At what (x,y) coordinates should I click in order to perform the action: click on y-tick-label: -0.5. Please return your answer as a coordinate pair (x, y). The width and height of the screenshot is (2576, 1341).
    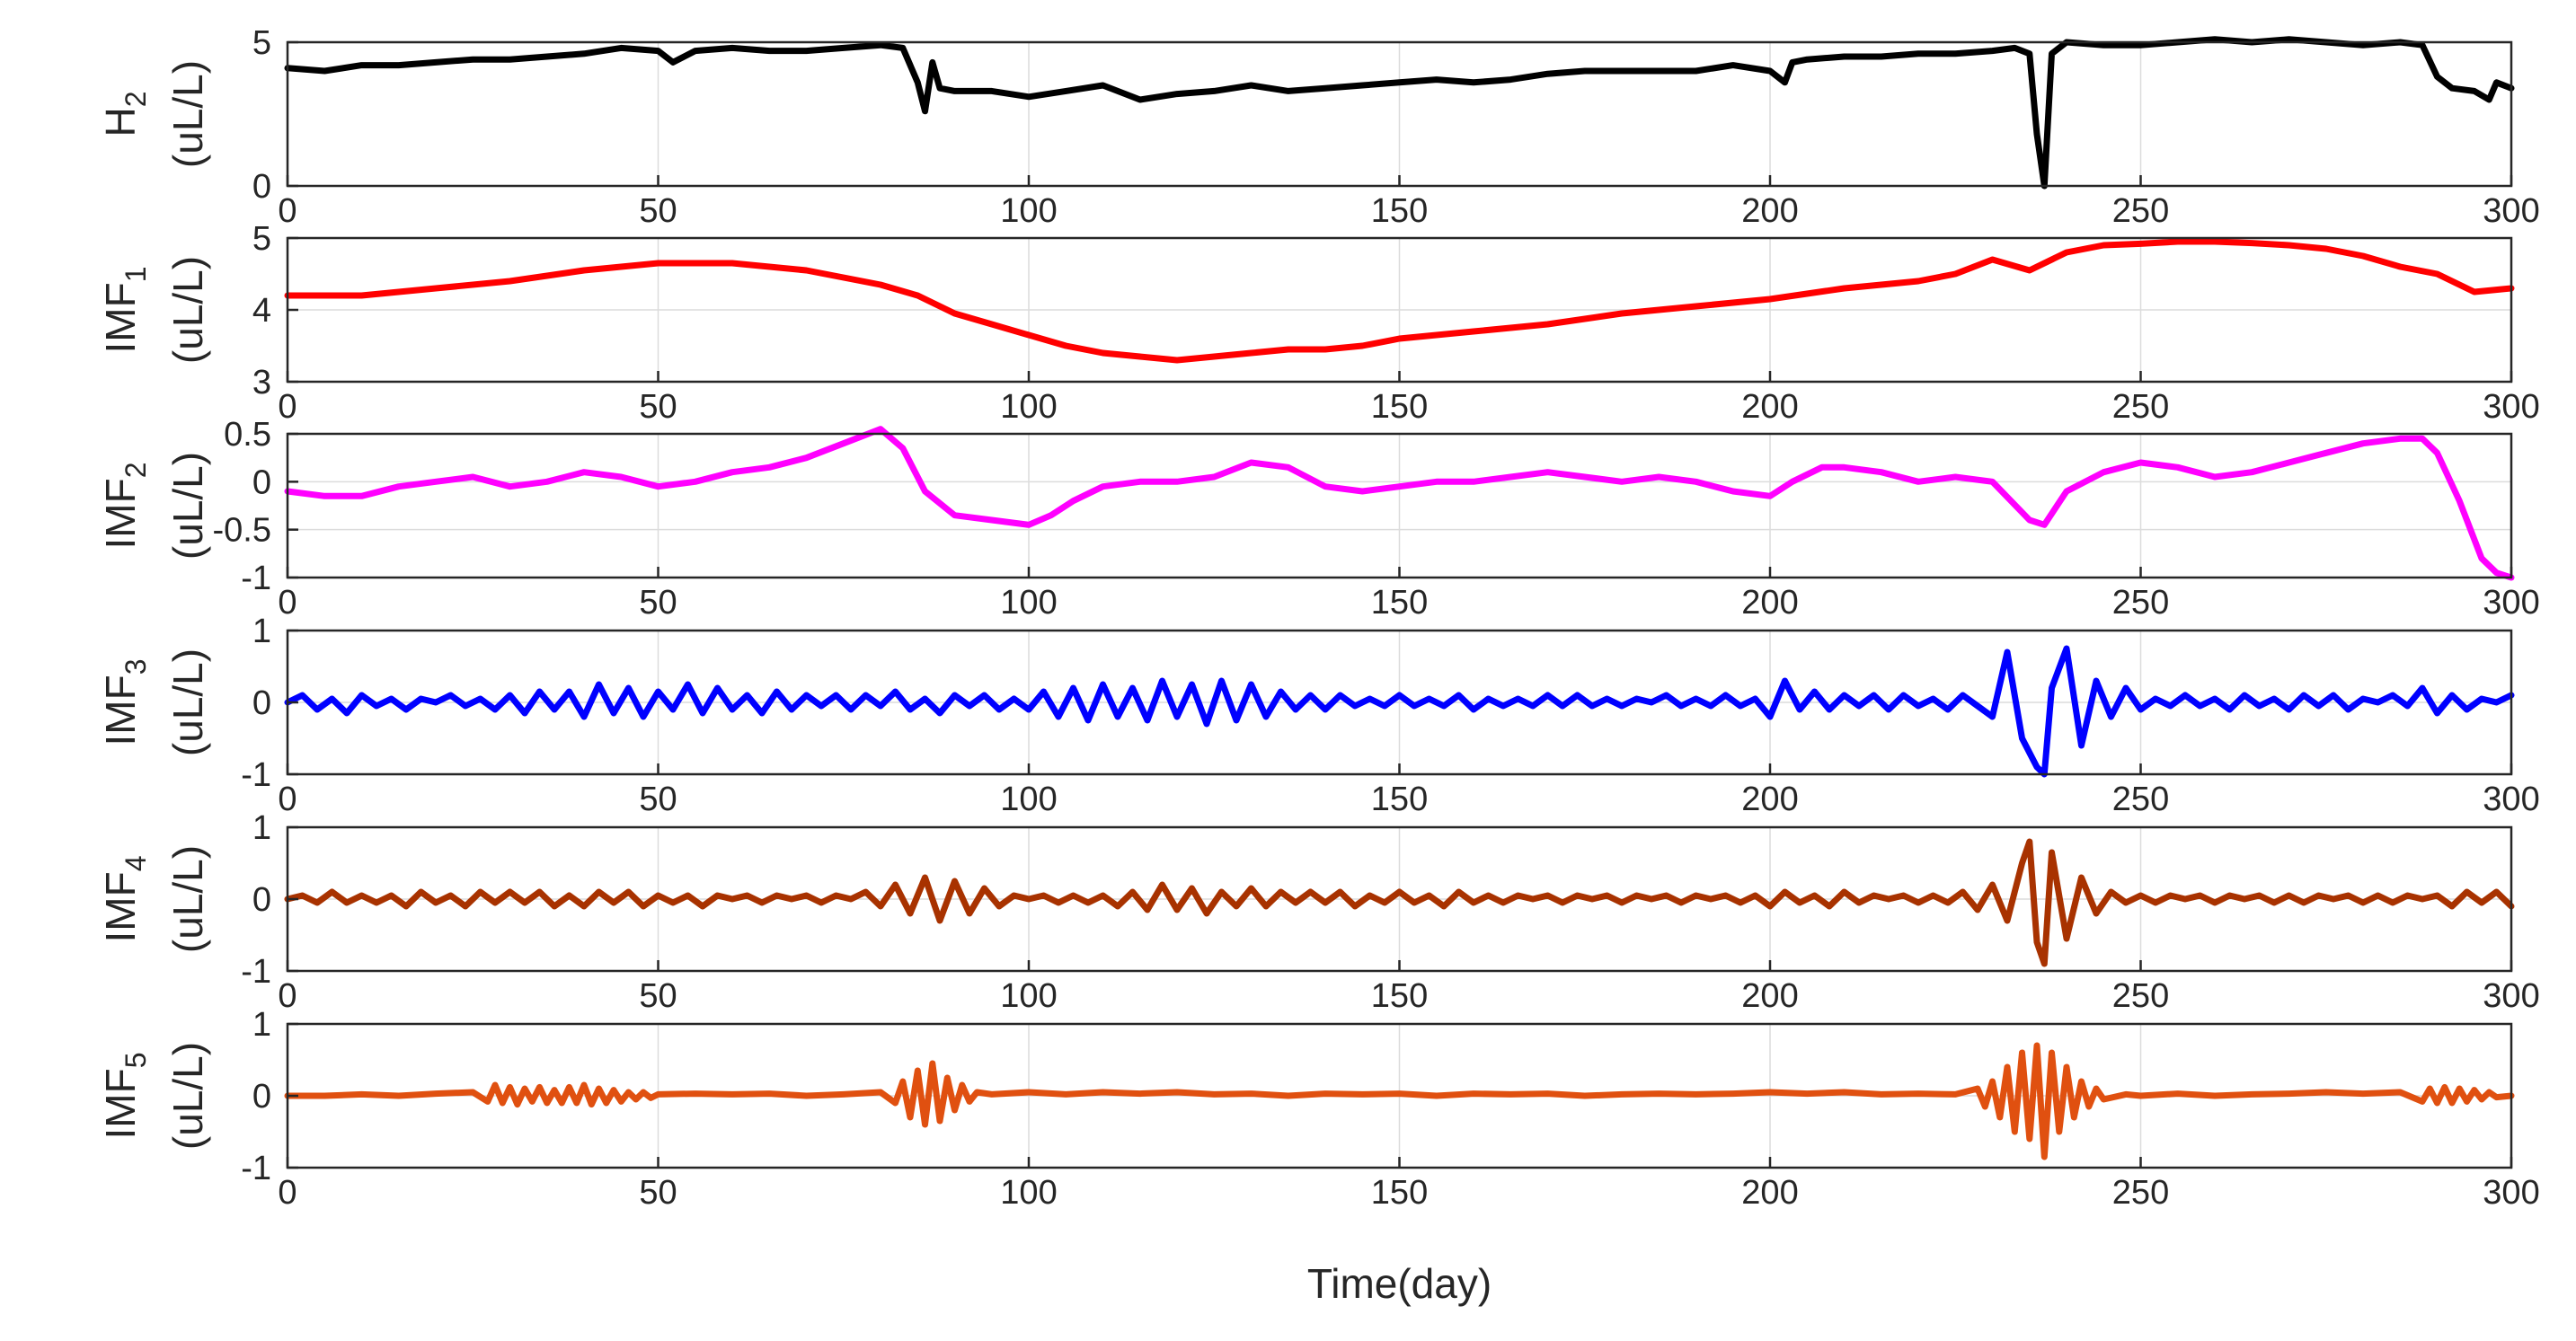
    Looking at the image, I should click on (242, 531).